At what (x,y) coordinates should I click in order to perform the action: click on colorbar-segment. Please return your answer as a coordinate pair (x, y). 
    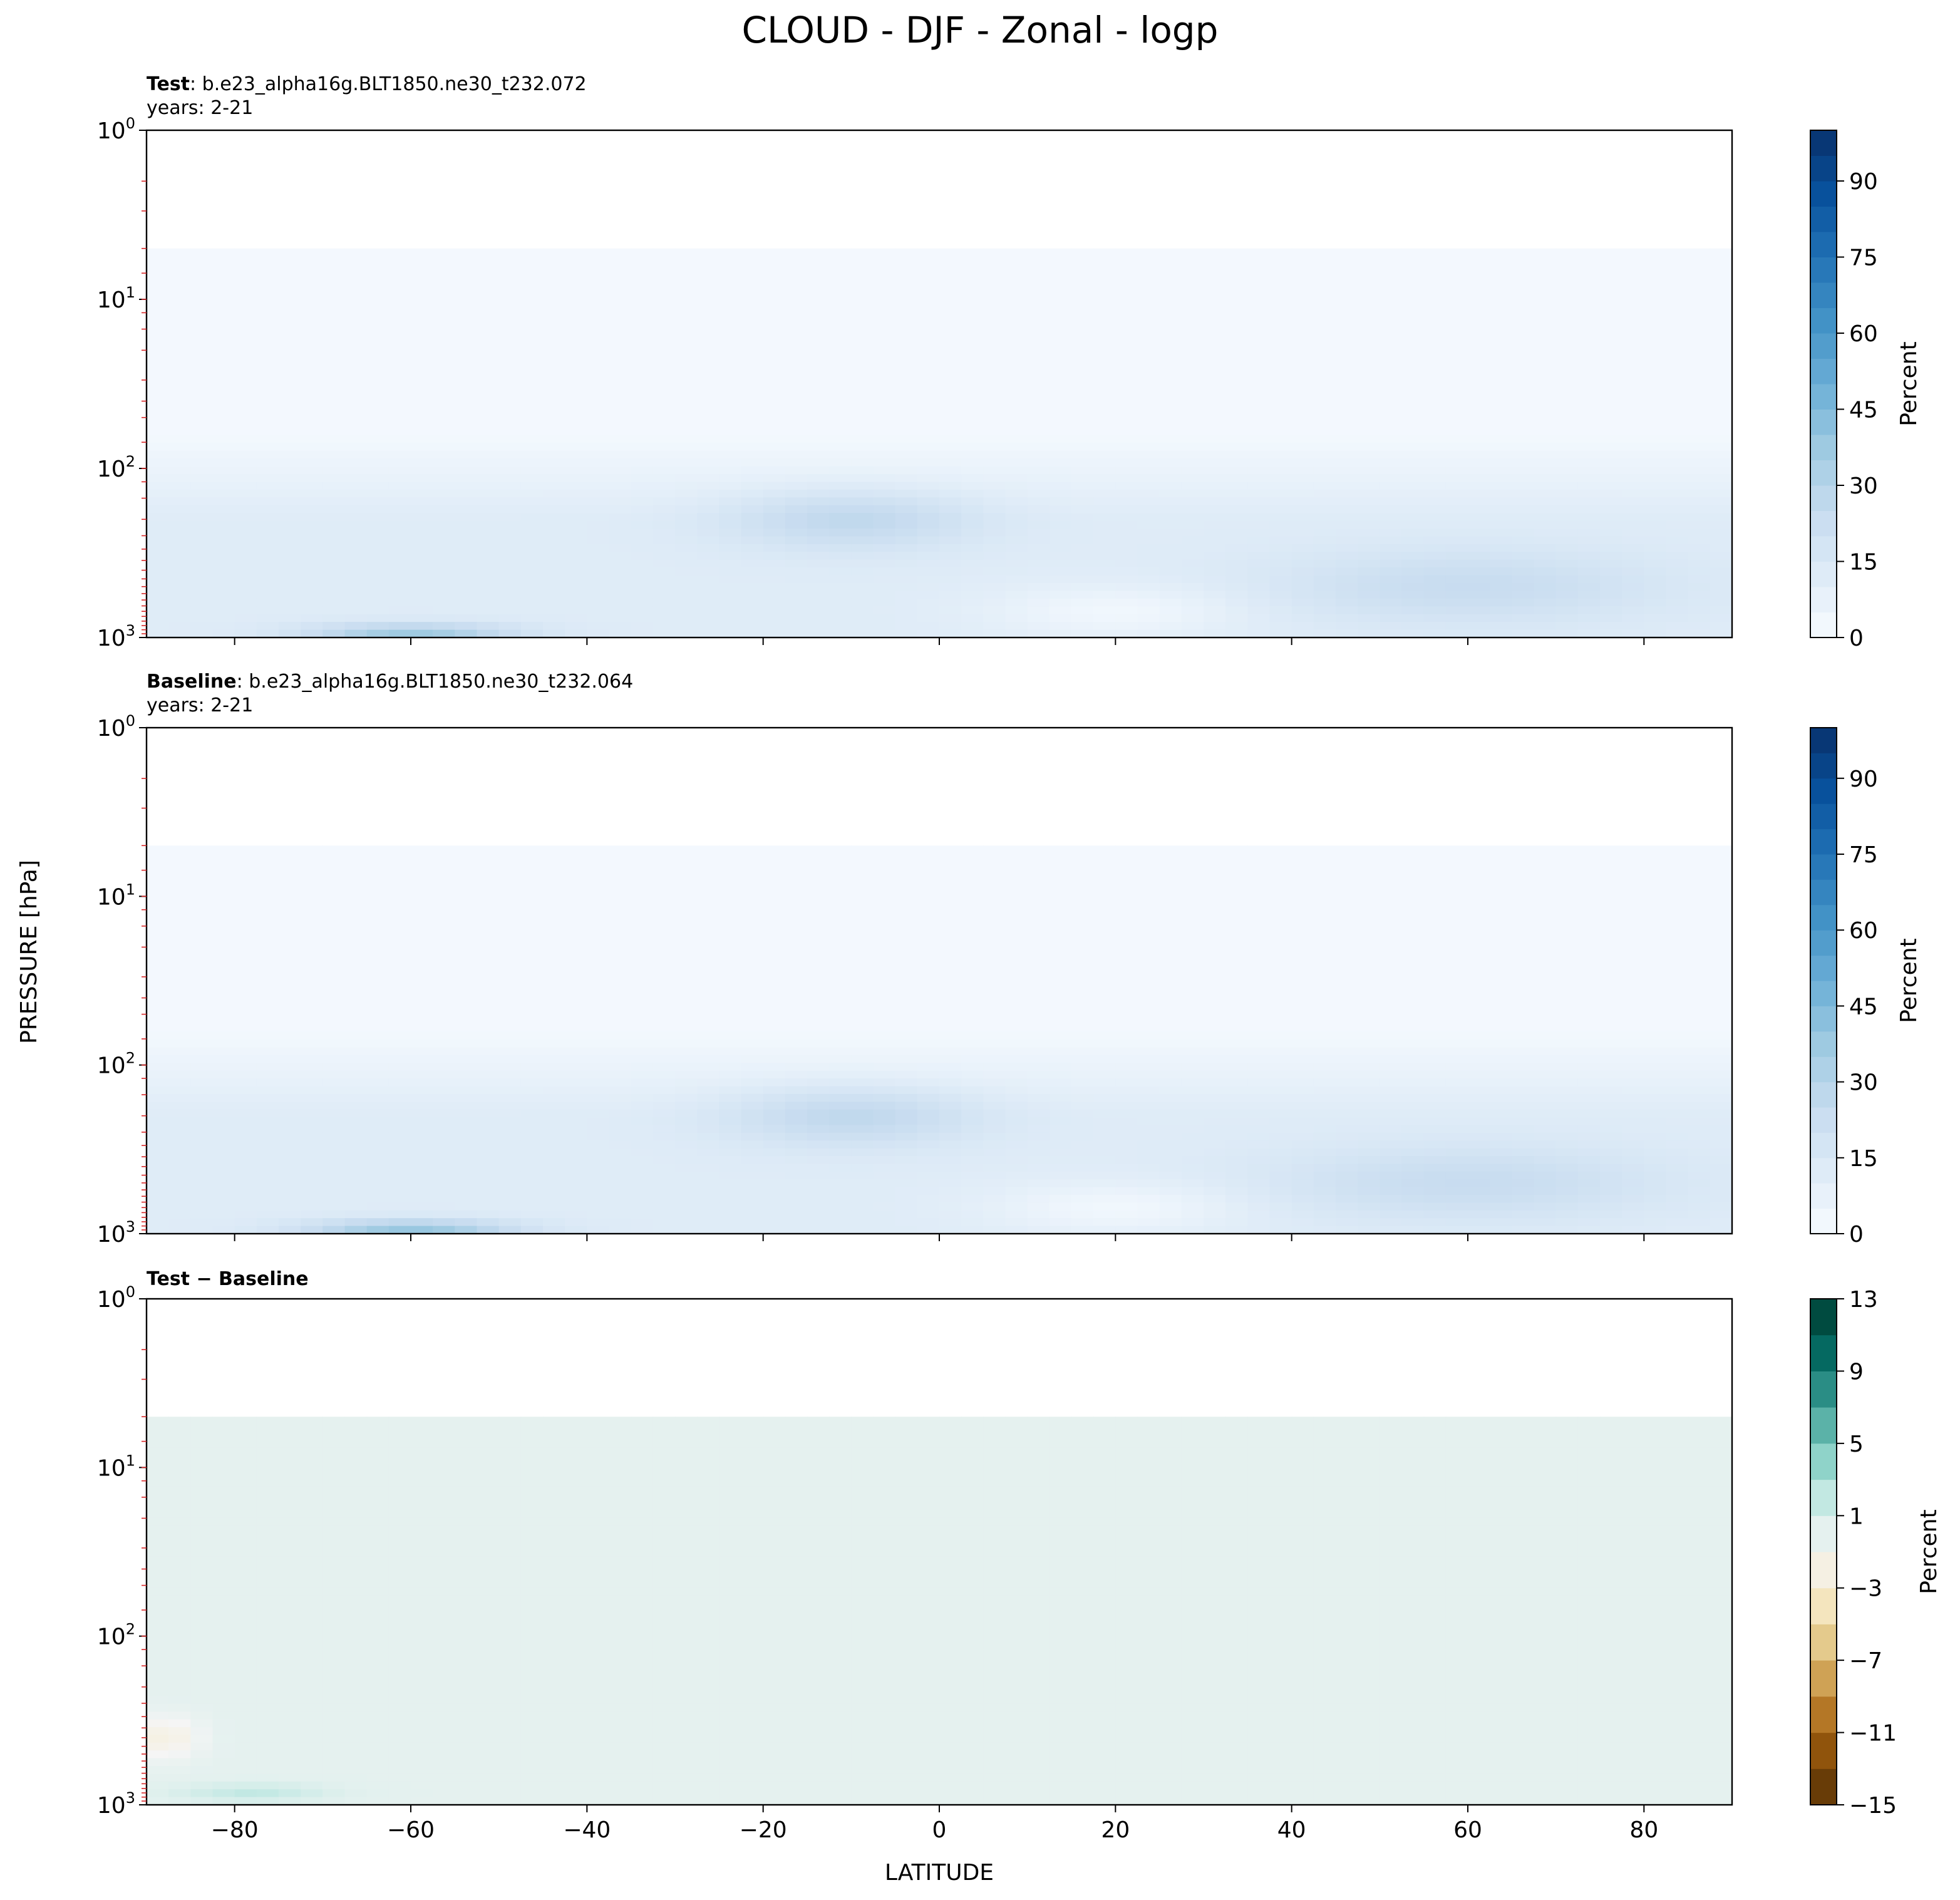
    Looking at the image, I should click on (1823, 397).